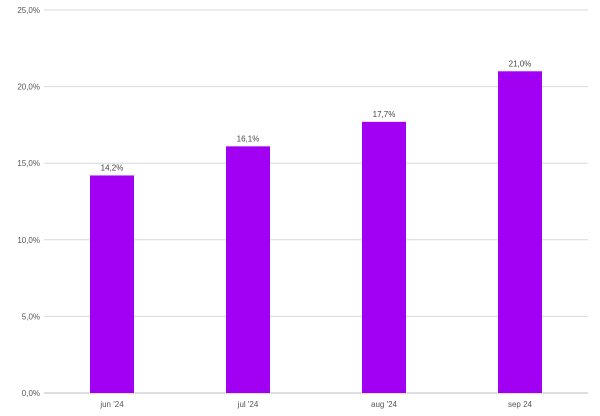 This screenshot has width=600, height=416. I want to click on x-tick-label: jul '24, so click(248, 404).